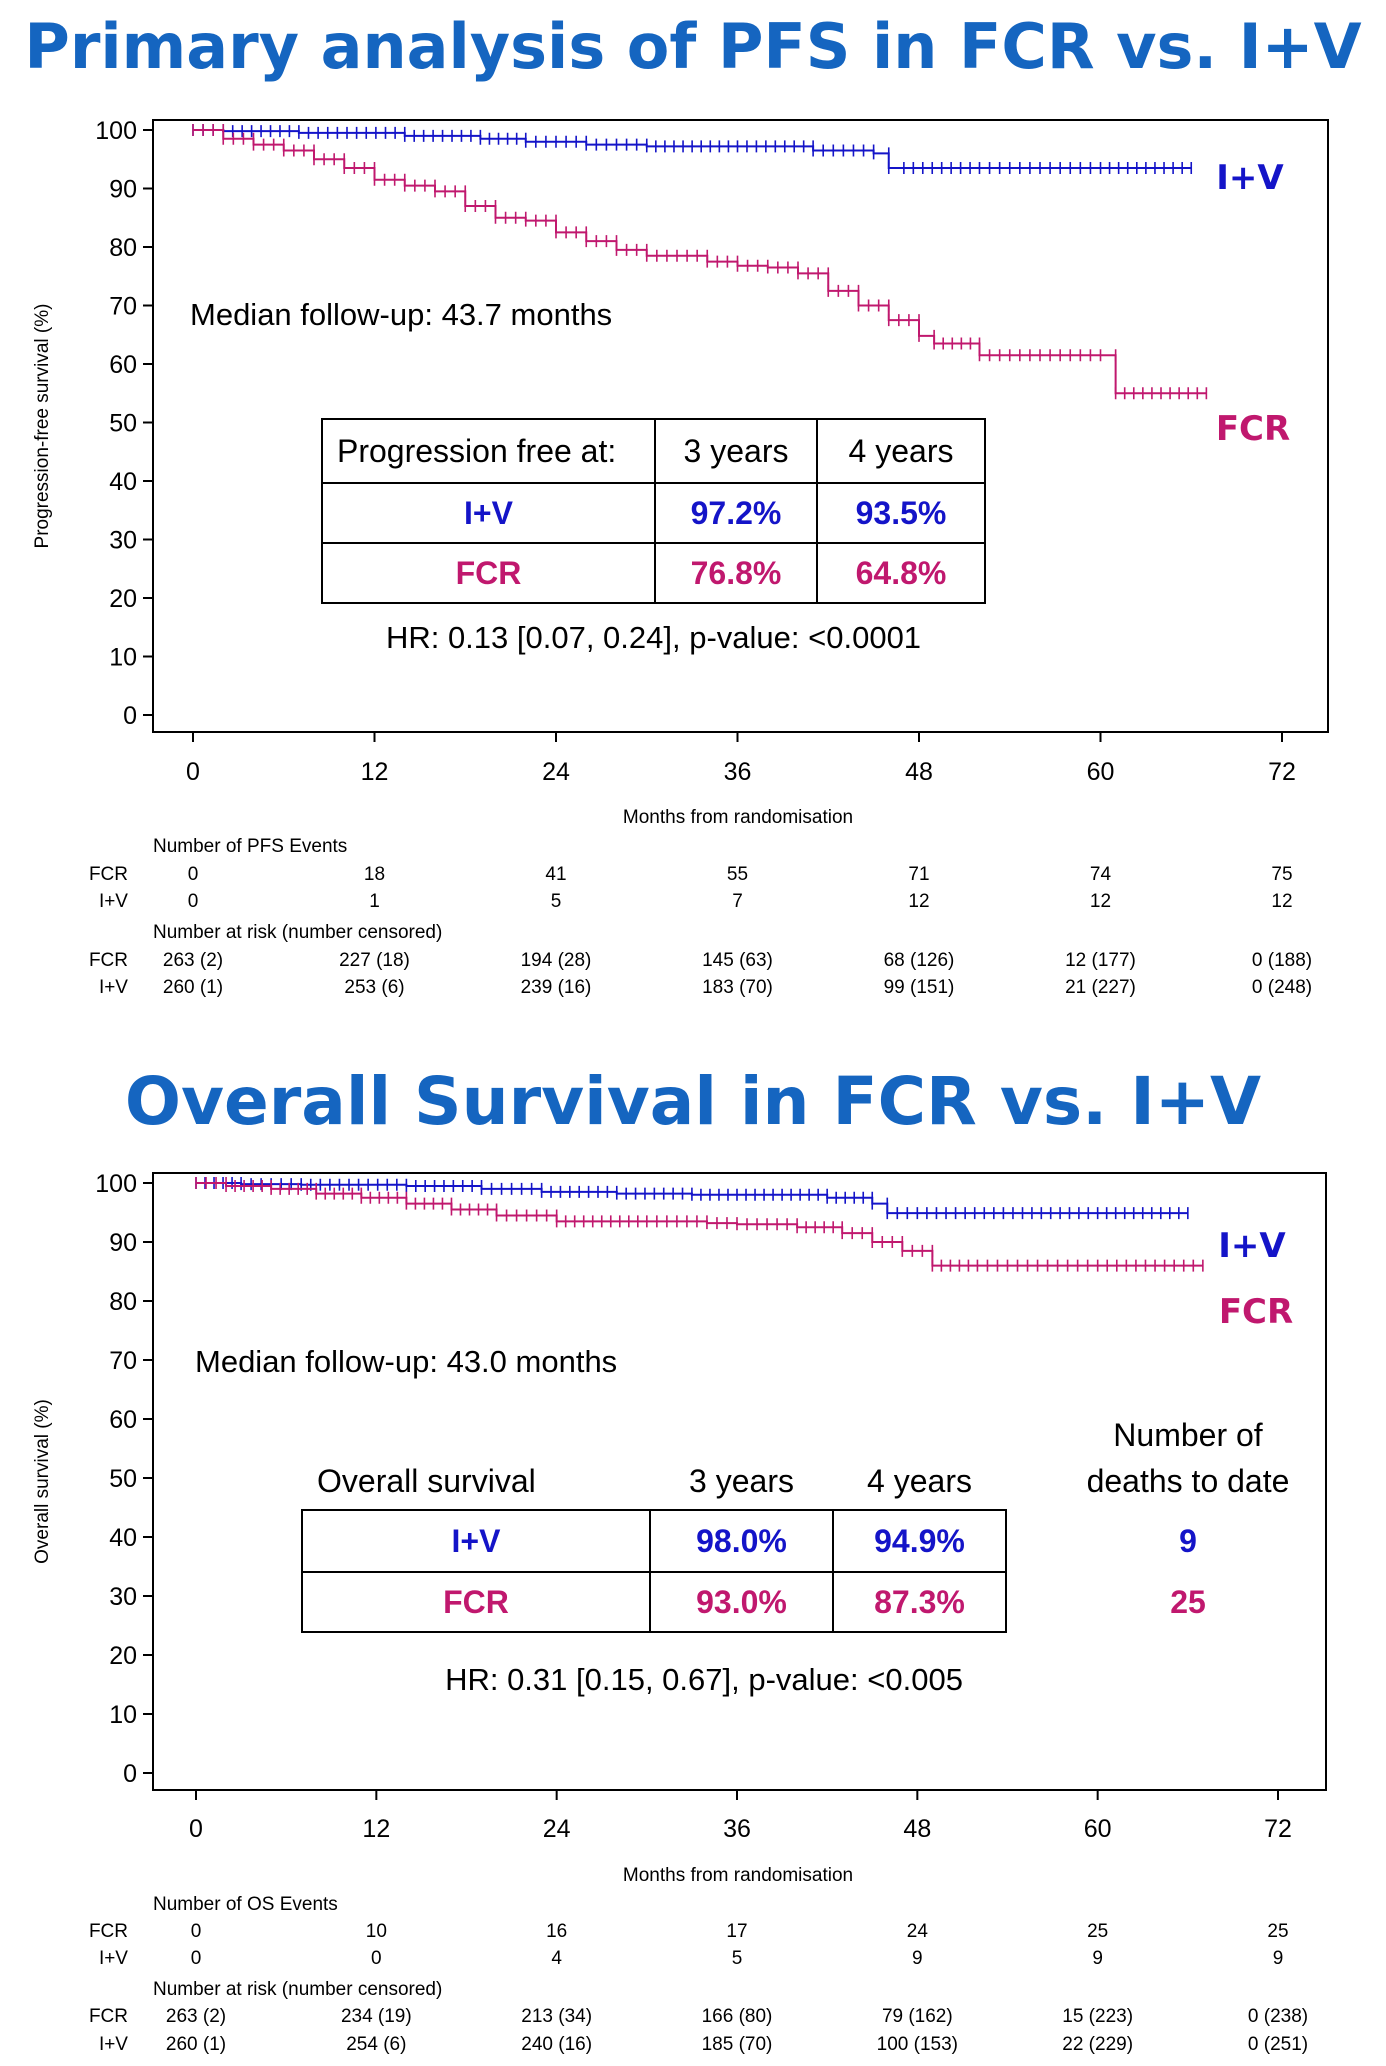 The height and width of the screenshot is (2066, 1386). I want to click on deaths-header-line2: deaths to date, so click(1188, 1481).